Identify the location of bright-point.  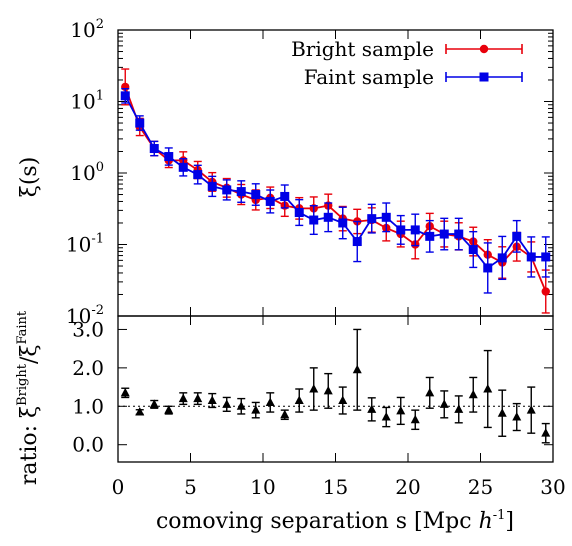
(545, 291).